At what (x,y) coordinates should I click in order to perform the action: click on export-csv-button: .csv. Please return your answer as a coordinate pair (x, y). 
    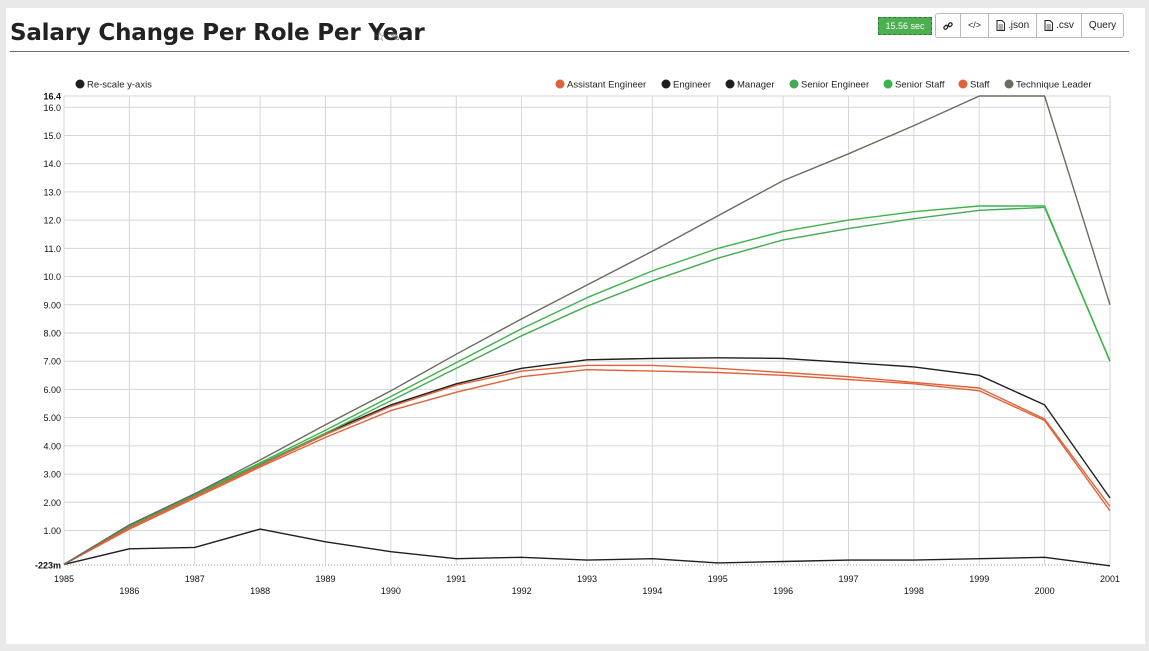
    Looking at the image, I should click on (1058, 25).